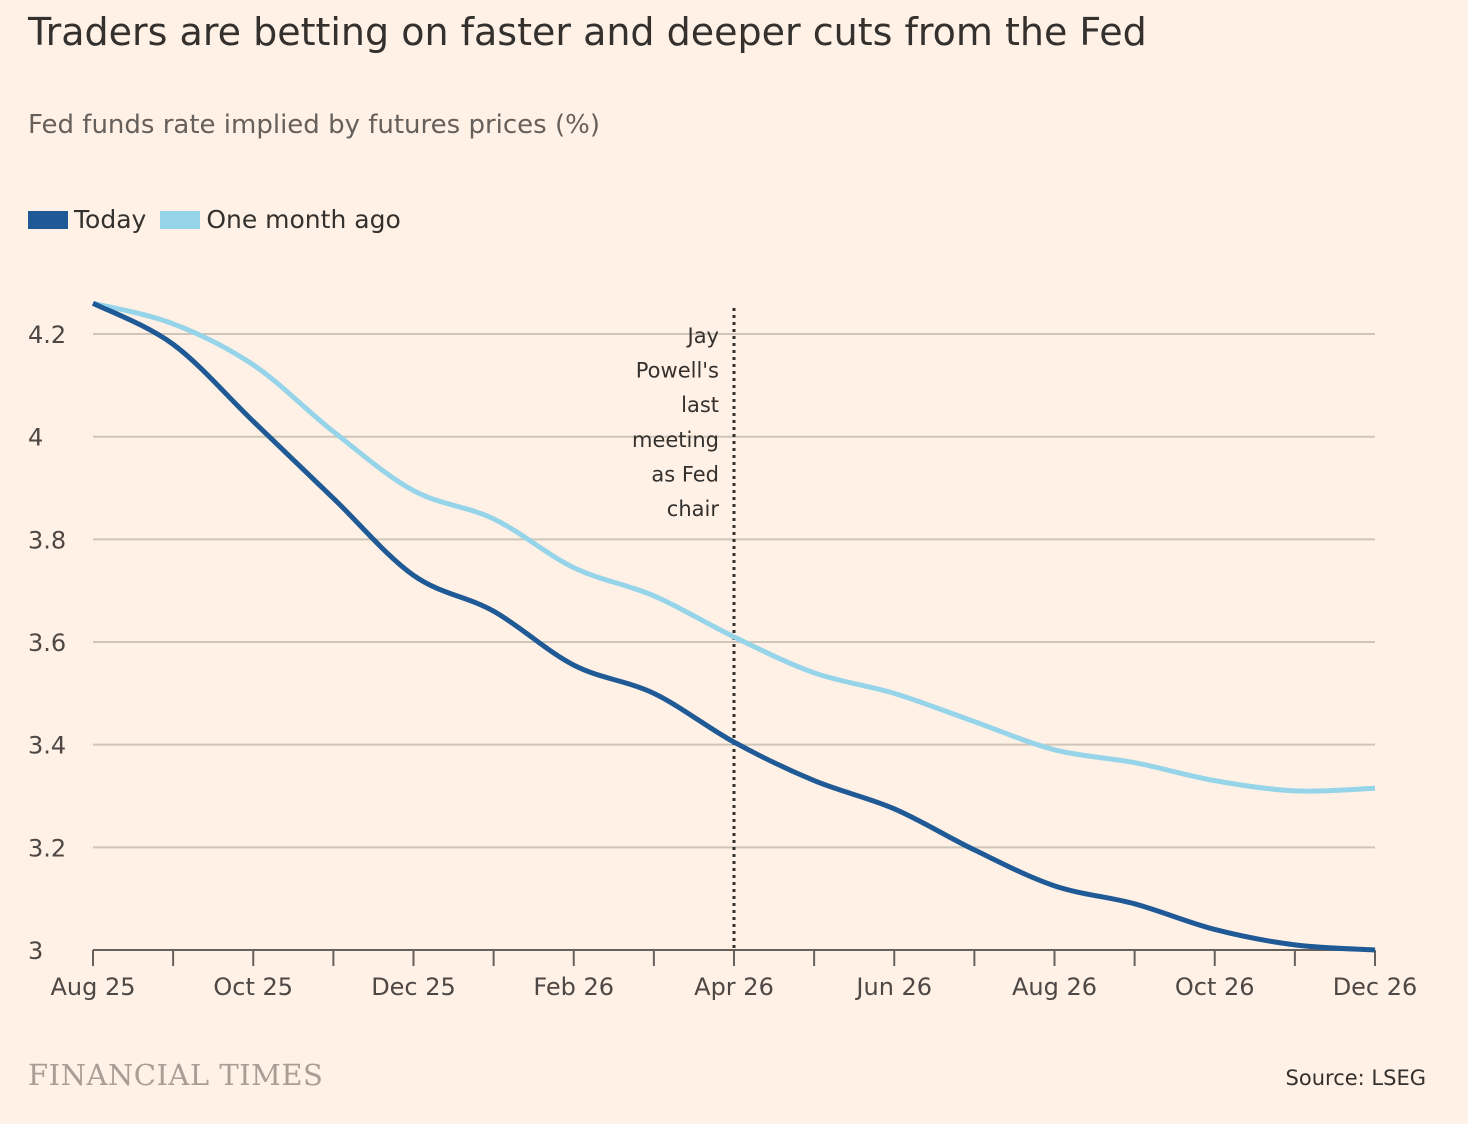  What do you see at coordinates (1355, 1078) in the screenshot?
I see `source-note: Source: LSEG` at bounding box center [1355, 1078].